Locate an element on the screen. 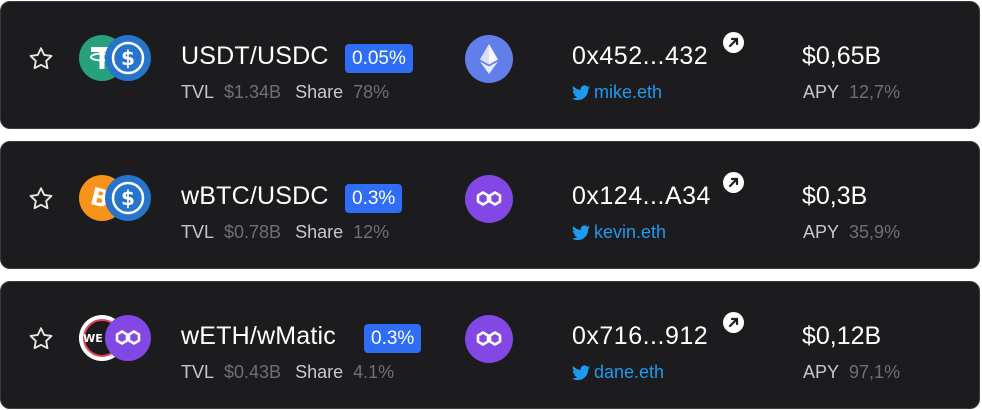 This screenshot has height=410, width=982. svg-text: WE is located at coordinates (93, 338).